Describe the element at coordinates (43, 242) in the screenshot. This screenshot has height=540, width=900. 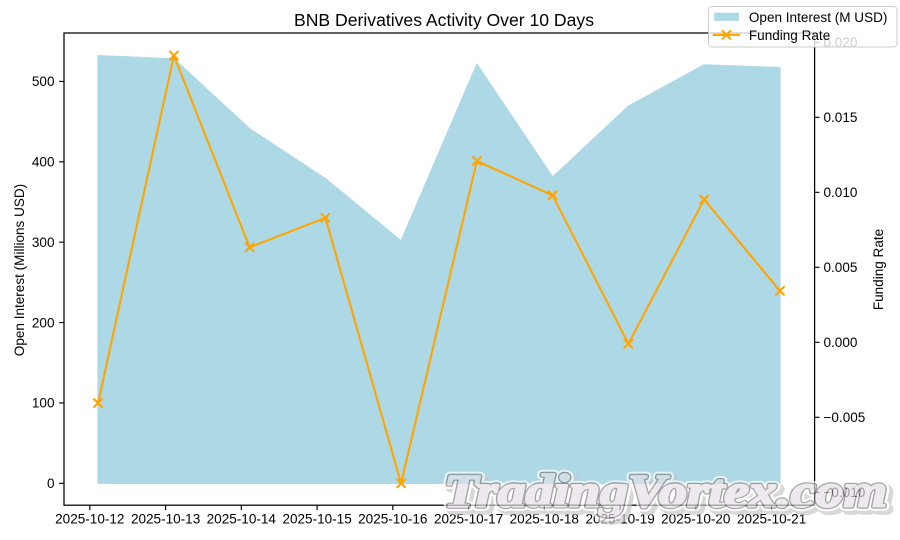
I see `svg-text: 300` at that location.